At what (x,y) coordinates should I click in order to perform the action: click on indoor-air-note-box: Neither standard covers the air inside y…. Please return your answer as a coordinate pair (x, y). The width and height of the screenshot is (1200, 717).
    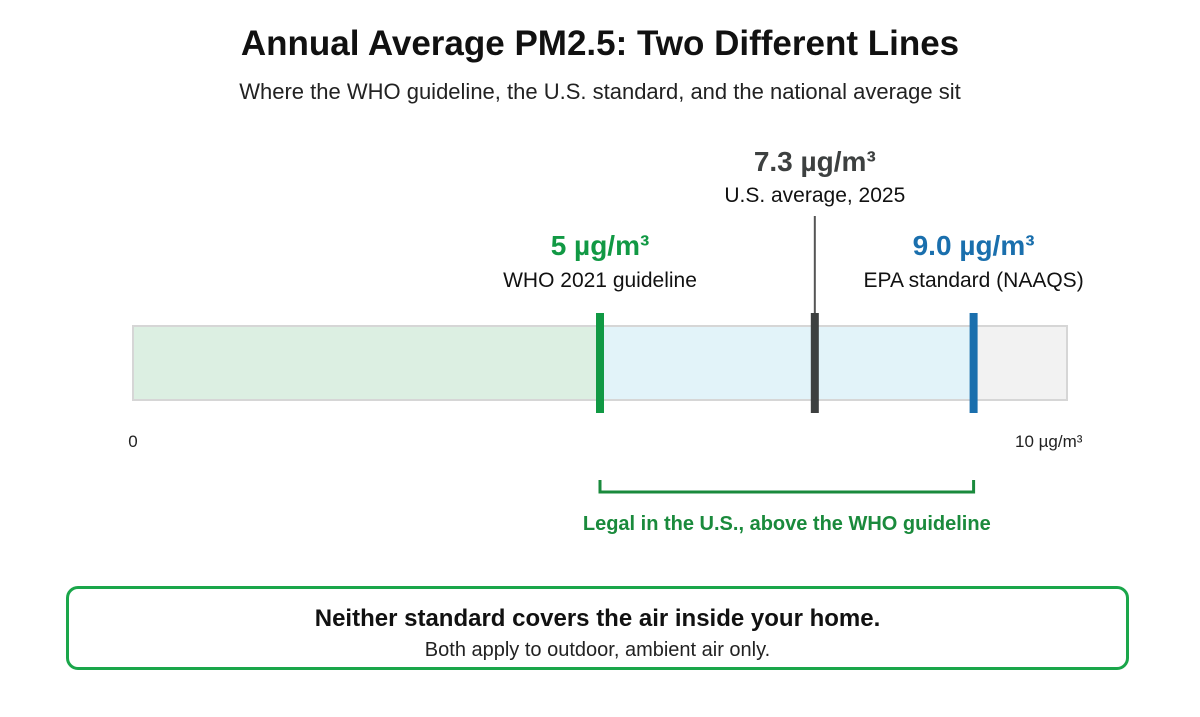
    Looking at the image, I should click on (597, 628).